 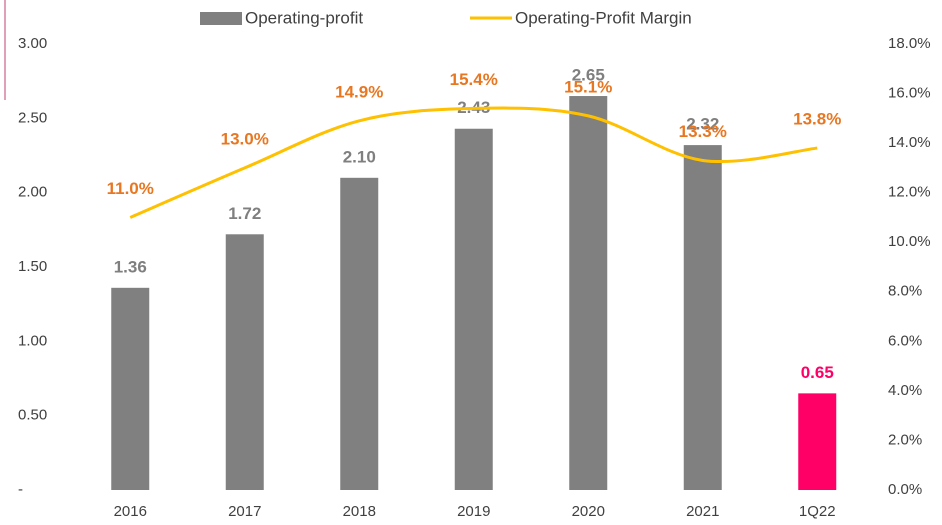 What do you see at coordinates (588, 86) in the screenshot?
I see `line-value-label: 15.1%` at bounding box center [588, 86].